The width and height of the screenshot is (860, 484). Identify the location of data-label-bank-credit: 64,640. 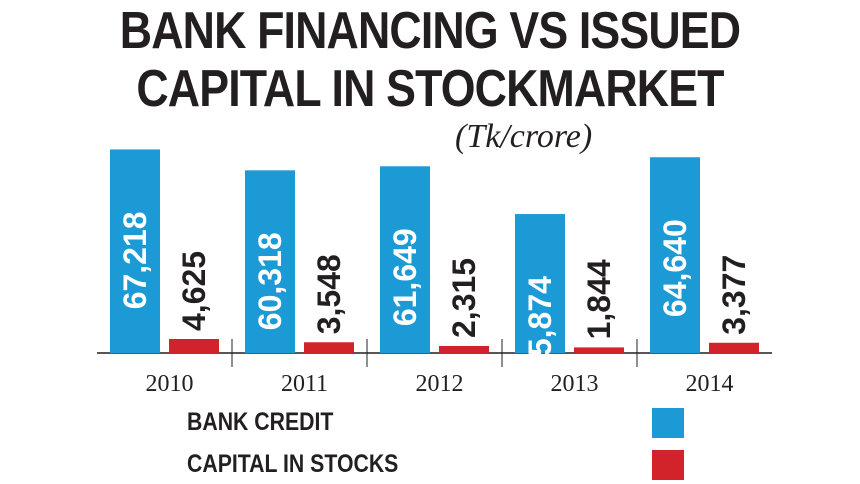
(675, 268).